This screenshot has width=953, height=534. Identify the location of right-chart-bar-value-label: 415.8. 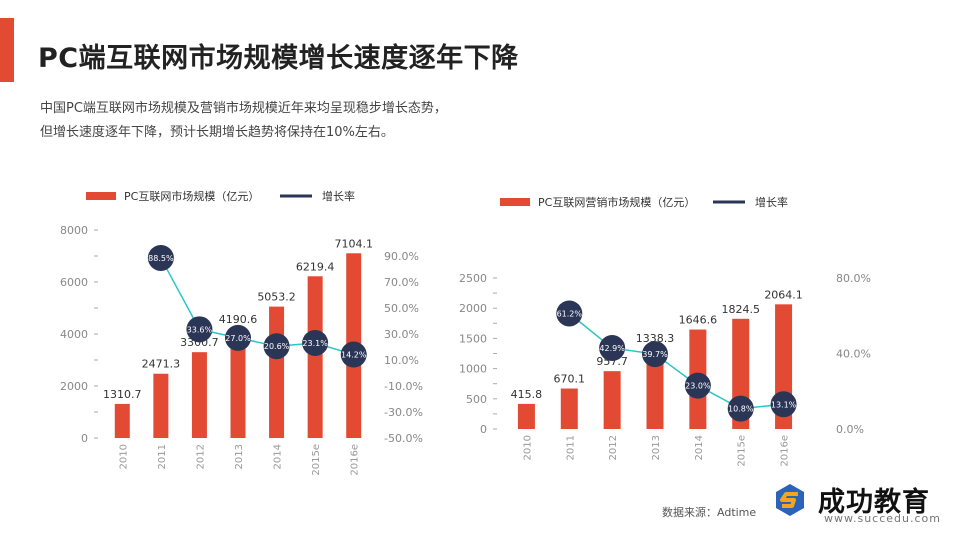
(527, 394).